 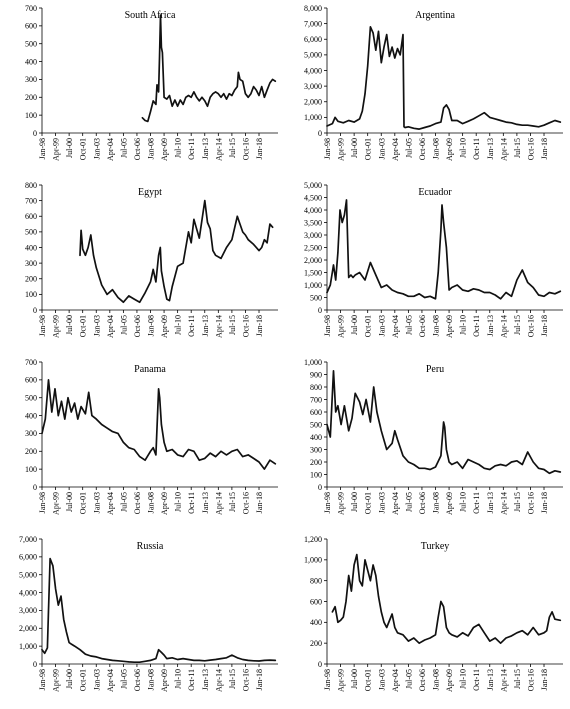 What do you see at coordinates (150, 192) in the screenshot?
I see `chart-title: Egypt` at bounding box center [150, 192].